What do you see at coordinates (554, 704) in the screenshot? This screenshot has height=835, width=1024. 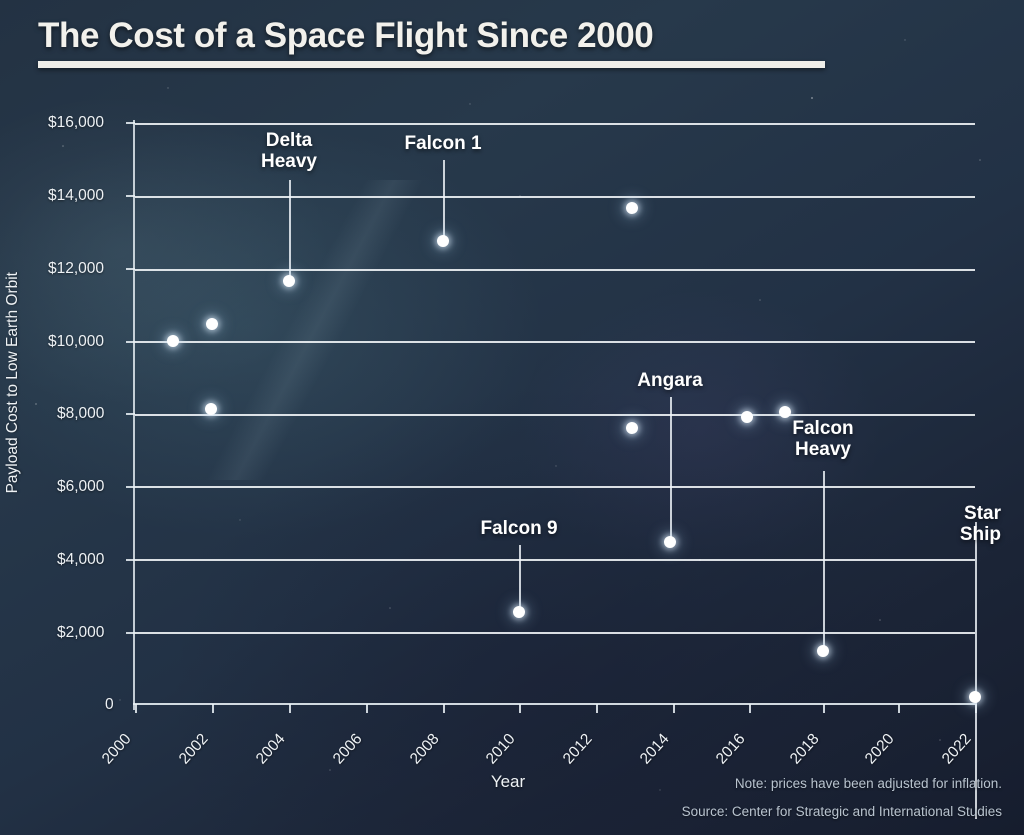 I see `x-axis-line` at bounding box center [554, 704].